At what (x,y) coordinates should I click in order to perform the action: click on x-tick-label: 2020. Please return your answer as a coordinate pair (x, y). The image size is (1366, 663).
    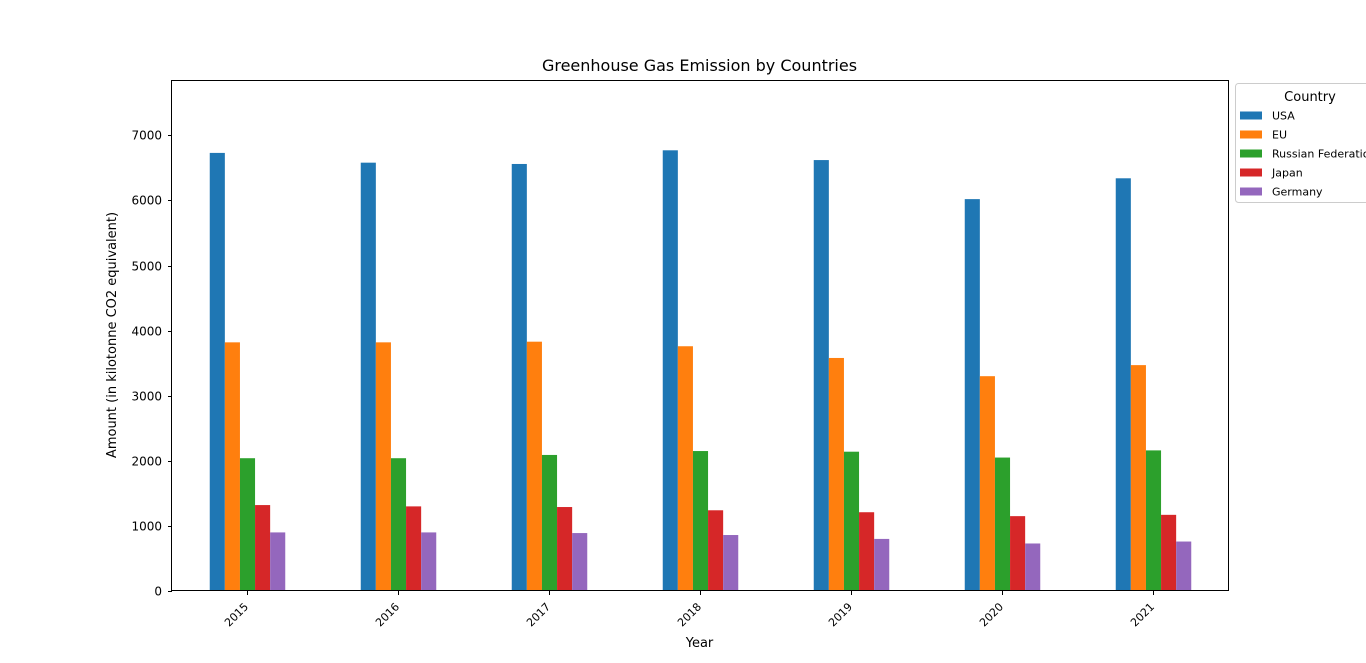
    Looking at the image, I should click on (991, 614).